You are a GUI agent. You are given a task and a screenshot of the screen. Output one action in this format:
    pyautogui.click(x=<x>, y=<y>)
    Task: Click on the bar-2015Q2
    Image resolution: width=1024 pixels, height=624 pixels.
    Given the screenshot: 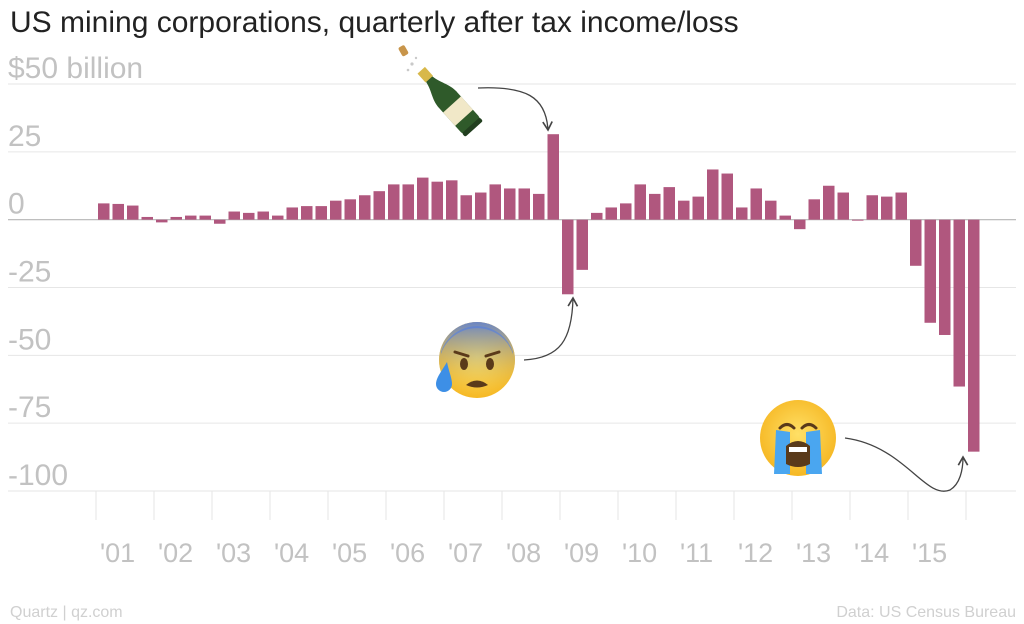 What is the action you would take?
    pyautogui.click(x=930, y=271)
    